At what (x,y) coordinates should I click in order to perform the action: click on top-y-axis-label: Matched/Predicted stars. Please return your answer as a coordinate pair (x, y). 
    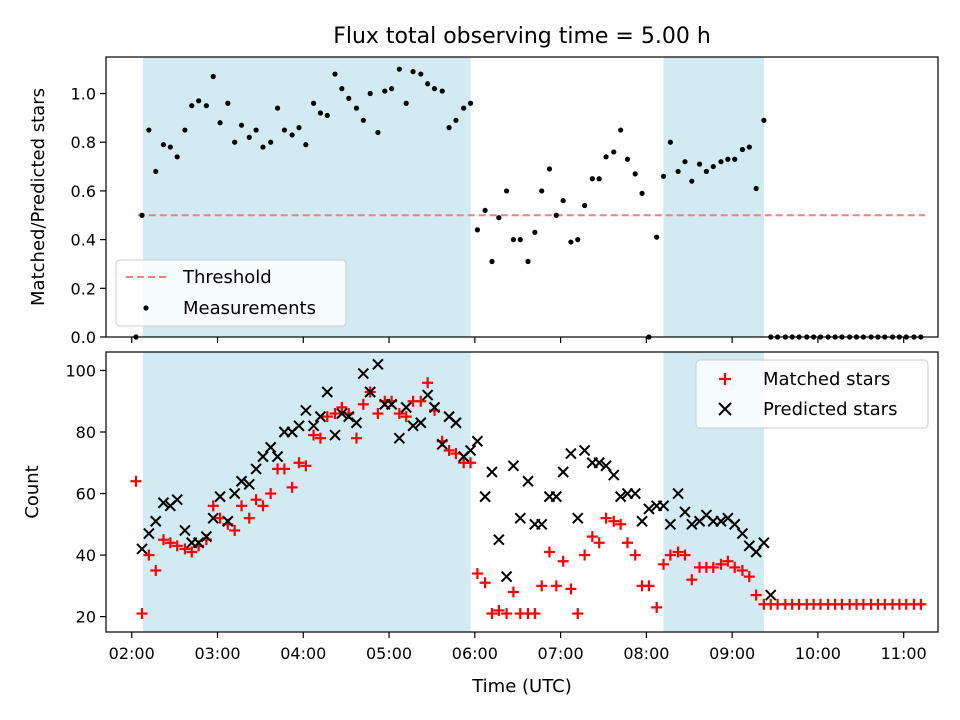
    Looking at the image, I should click on (38, 197).